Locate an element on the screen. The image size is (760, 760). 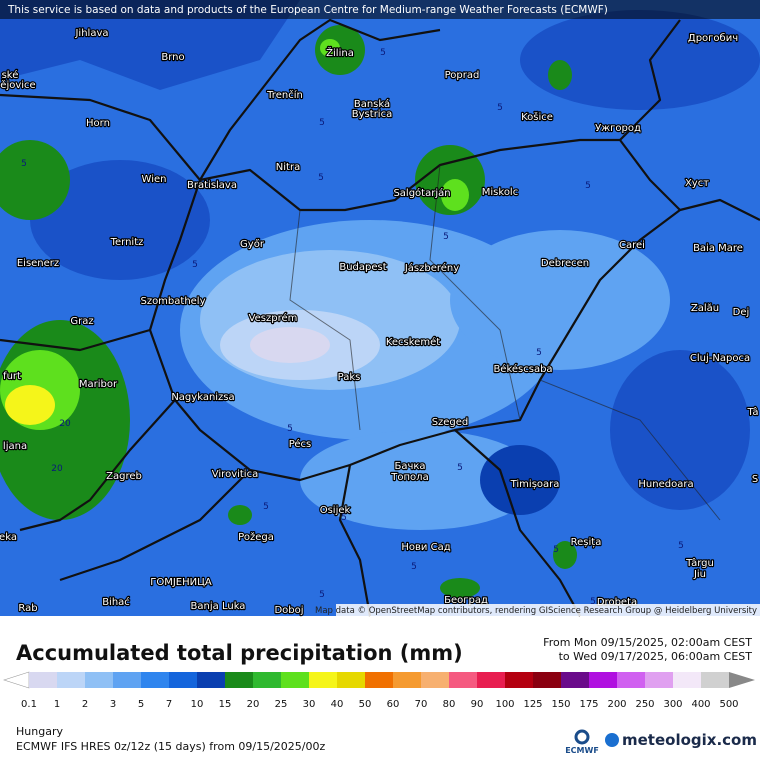
place-label: Reșița is located at coordinates (586, 542).